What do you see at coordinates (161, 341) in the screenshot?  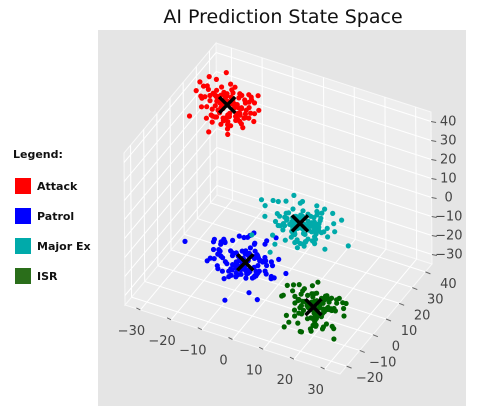 I see `x-tick-label: −20` at bounding box center [161, 341].